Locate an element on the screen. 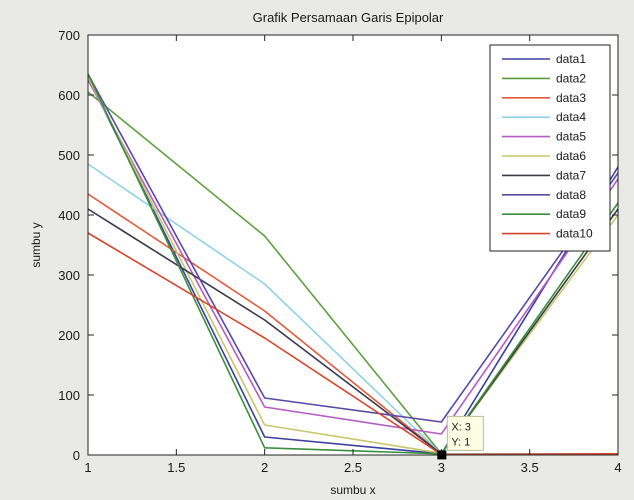  datatip: X: 3 Y: 1 is located at coordinates (460, 437).